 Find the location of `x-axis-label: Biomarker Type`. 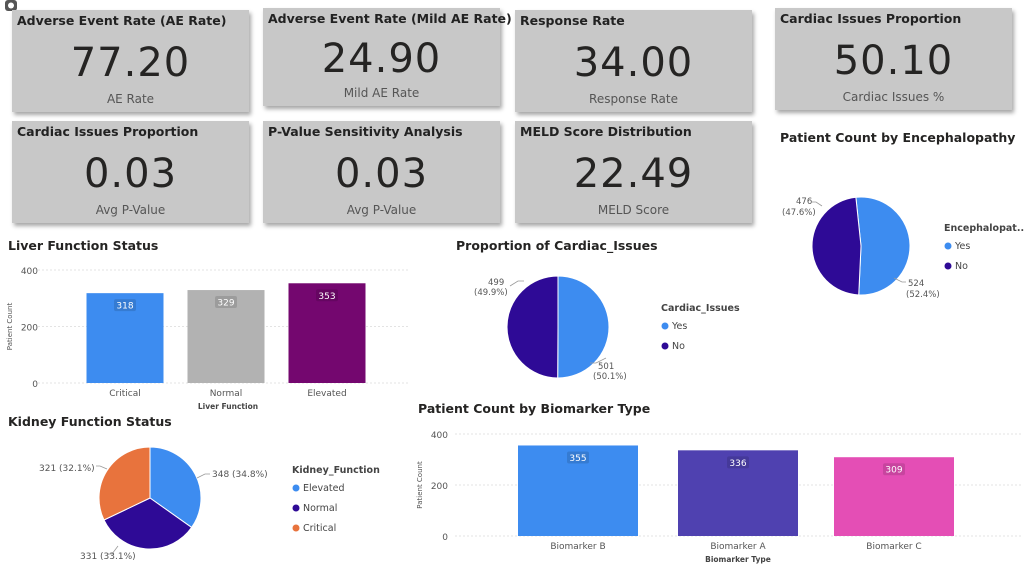

x-axis-label: Biomarker Type is located at coordinates (738, 559).